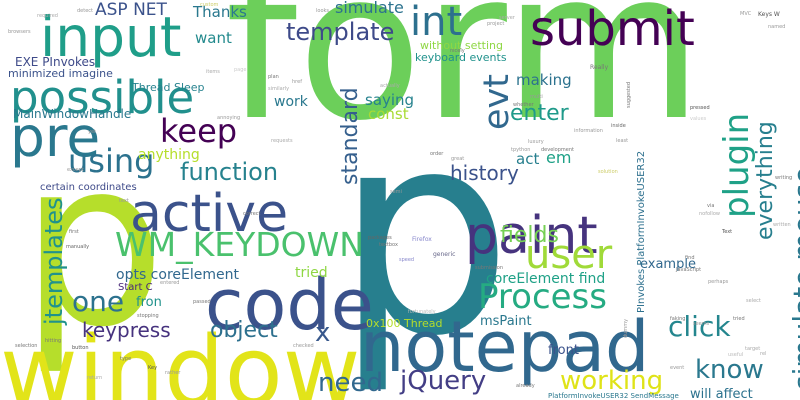 The height and width of the screenshot is (400, 800). Describe the element at coordinates (135, 287) in the screenshot. I see `word-start-c: Start C` at that location.